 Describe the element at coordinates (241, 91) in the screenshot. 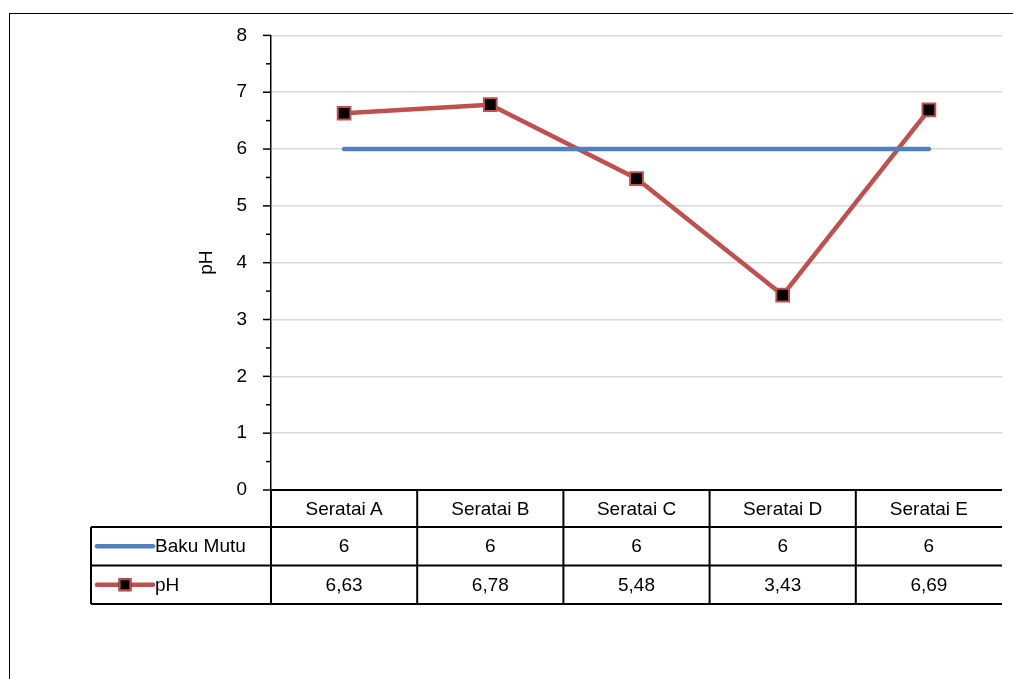

I see `y-tick-label: 7` at that location.